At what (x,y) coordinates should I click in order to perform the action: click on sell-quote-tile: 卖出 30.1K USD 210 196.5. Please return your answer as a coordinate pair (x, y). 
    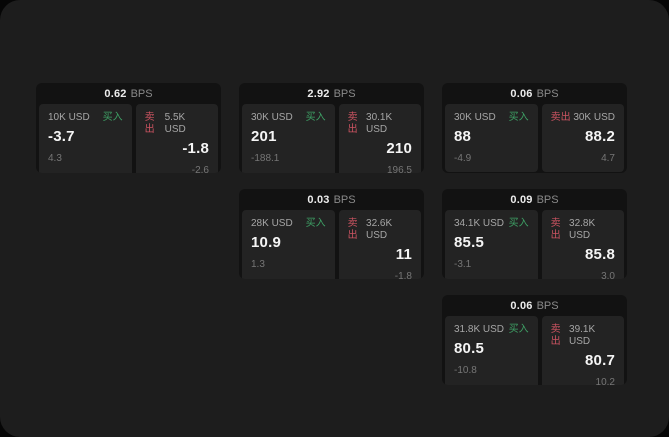
    Looking at the image, I should click on (379, 138).